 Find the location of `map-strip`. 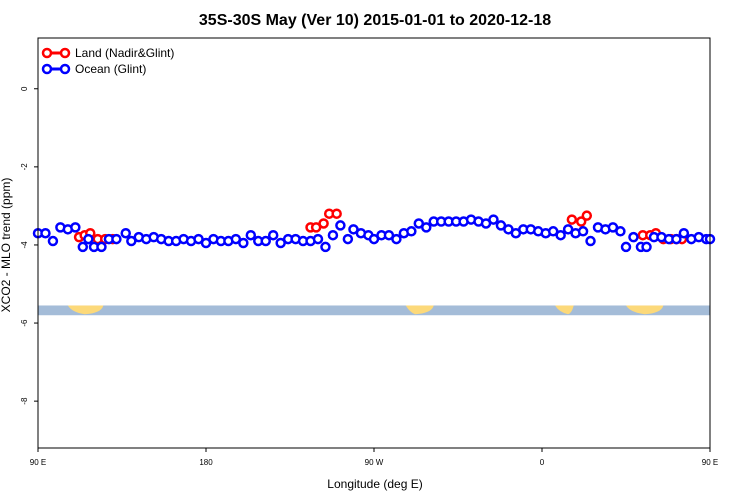

map-strip is located at coordinates (374, 310).